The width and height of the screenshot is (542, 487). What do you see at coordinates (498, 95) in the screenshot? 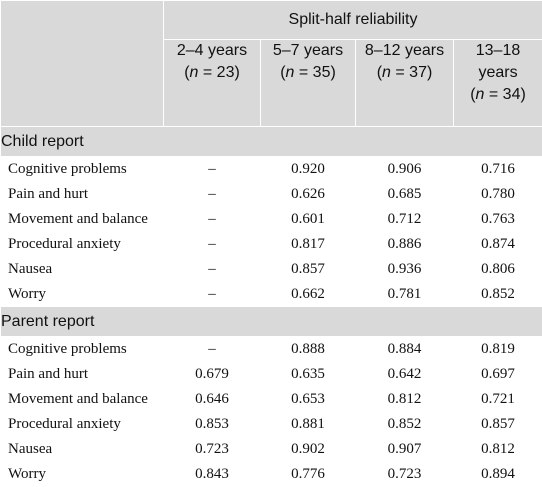
I see `age-group-n: (n = 34)` at bounding box center [498, 95].